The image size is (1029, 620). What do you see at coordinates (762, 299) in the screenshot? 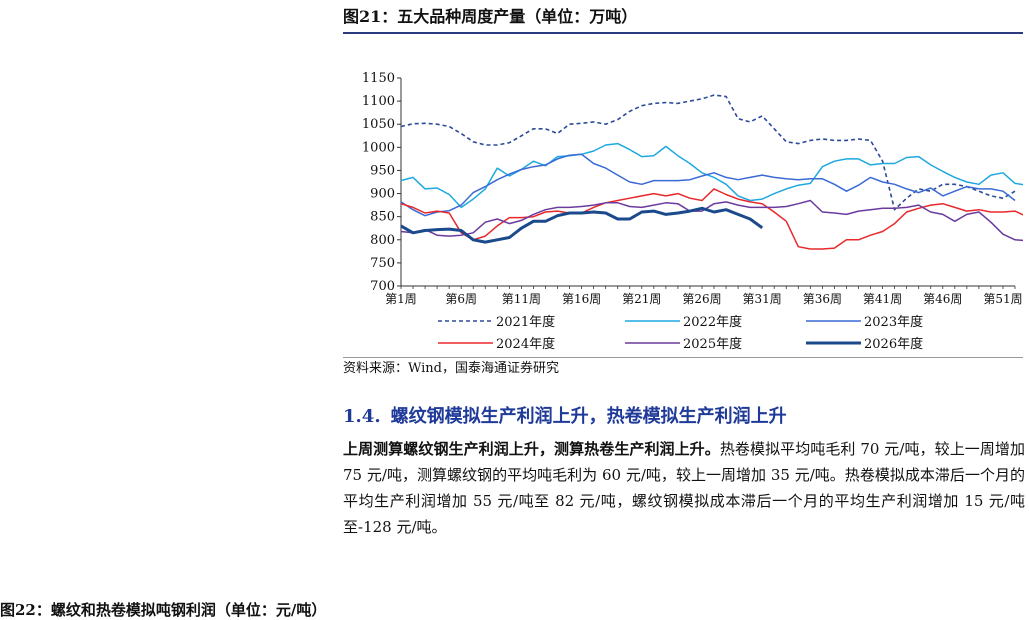
I see `x-tick-label: 第31周` at bounding box center [762, 299].